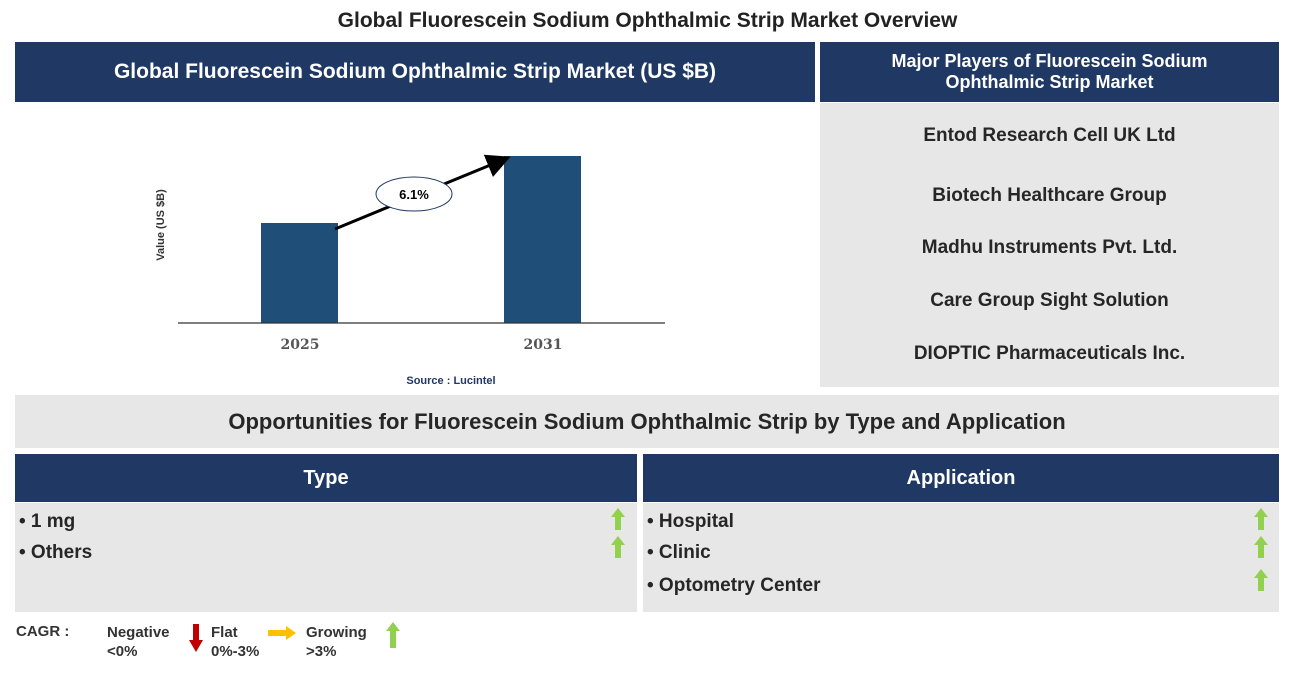 The width and height of the screenshot is (1289, 679). I want to click on flat-arrow-icon, so click(282, 633).